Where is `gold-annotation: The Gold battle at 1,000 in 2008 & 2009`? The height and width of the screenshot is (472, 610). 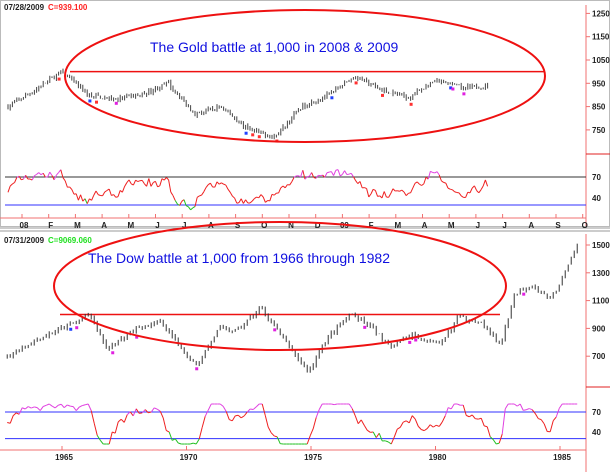 gold-annotation: The Gold battle at 1,000 in 2008 & 2009 is located at coordinates (274, 47).